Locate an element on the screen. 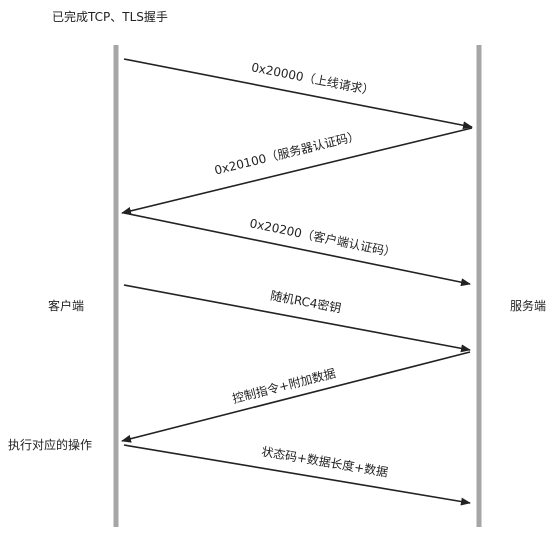 This screenshot has height=537, width=560. handshake-note: 已完成TCP、TLS握手 is located at coordinates (110, 17).